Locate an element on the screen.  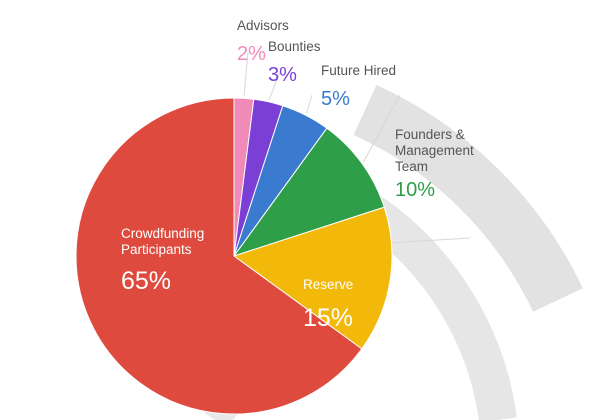
slice-reserve is located at coordinates (312, 278).